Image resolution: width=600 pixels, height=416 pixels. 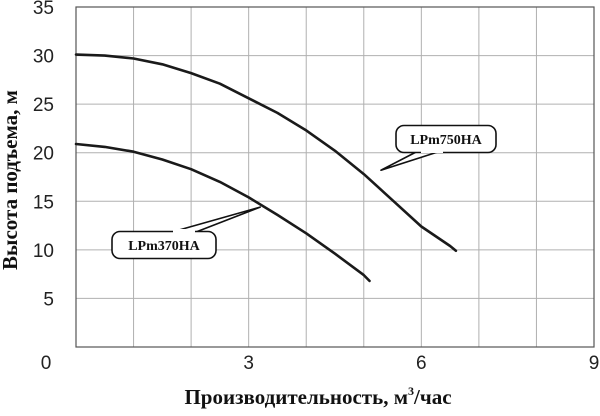 I want to click on y-tick-label: 15, so click(x=43, y=202).